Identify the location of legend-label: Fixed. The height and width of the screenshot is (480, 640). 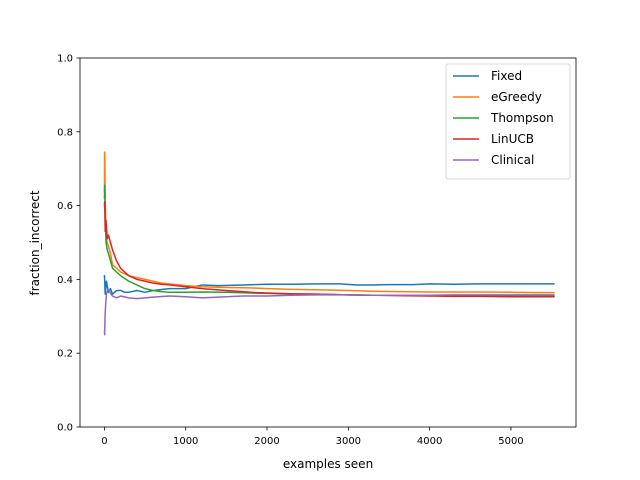
(506, 76).